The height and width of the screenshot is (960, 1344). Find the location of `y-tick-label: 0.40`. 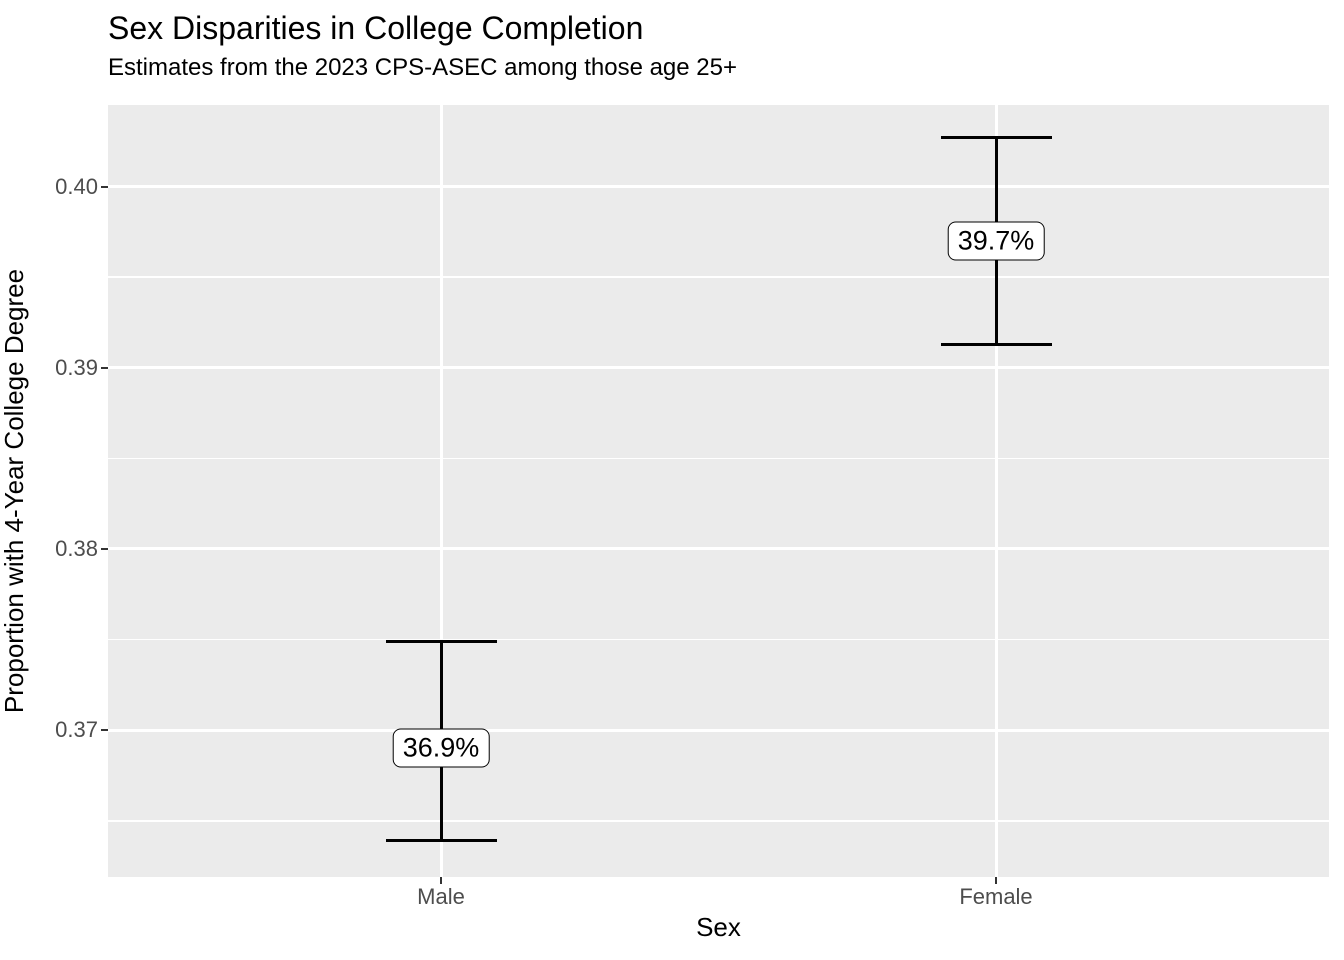

y-tick-label: 0.40 is located at coordinates (76, 186).